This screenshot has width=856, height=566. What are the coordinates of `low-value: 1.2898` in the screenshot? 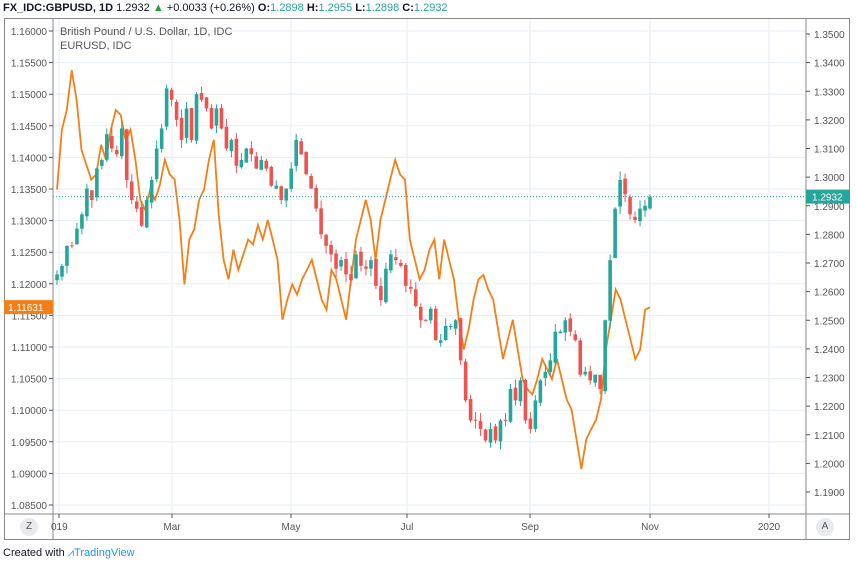 It's located at (382, 8).